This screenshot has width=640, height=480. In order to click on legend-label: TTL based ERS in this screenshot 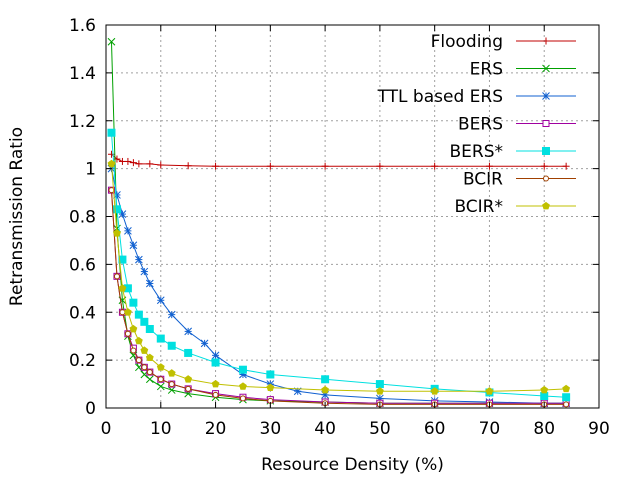, I will do `click(440, 97)`.